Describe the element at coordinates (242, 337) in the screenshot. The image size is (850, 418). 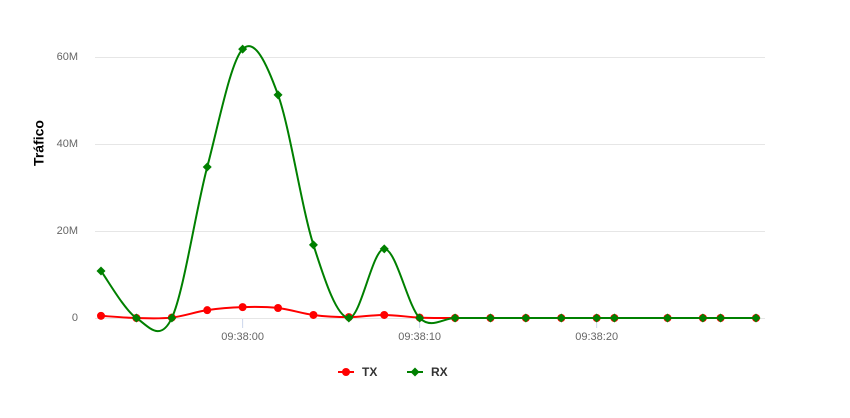
I see `x-tick-label: 09:38:00` at that location.